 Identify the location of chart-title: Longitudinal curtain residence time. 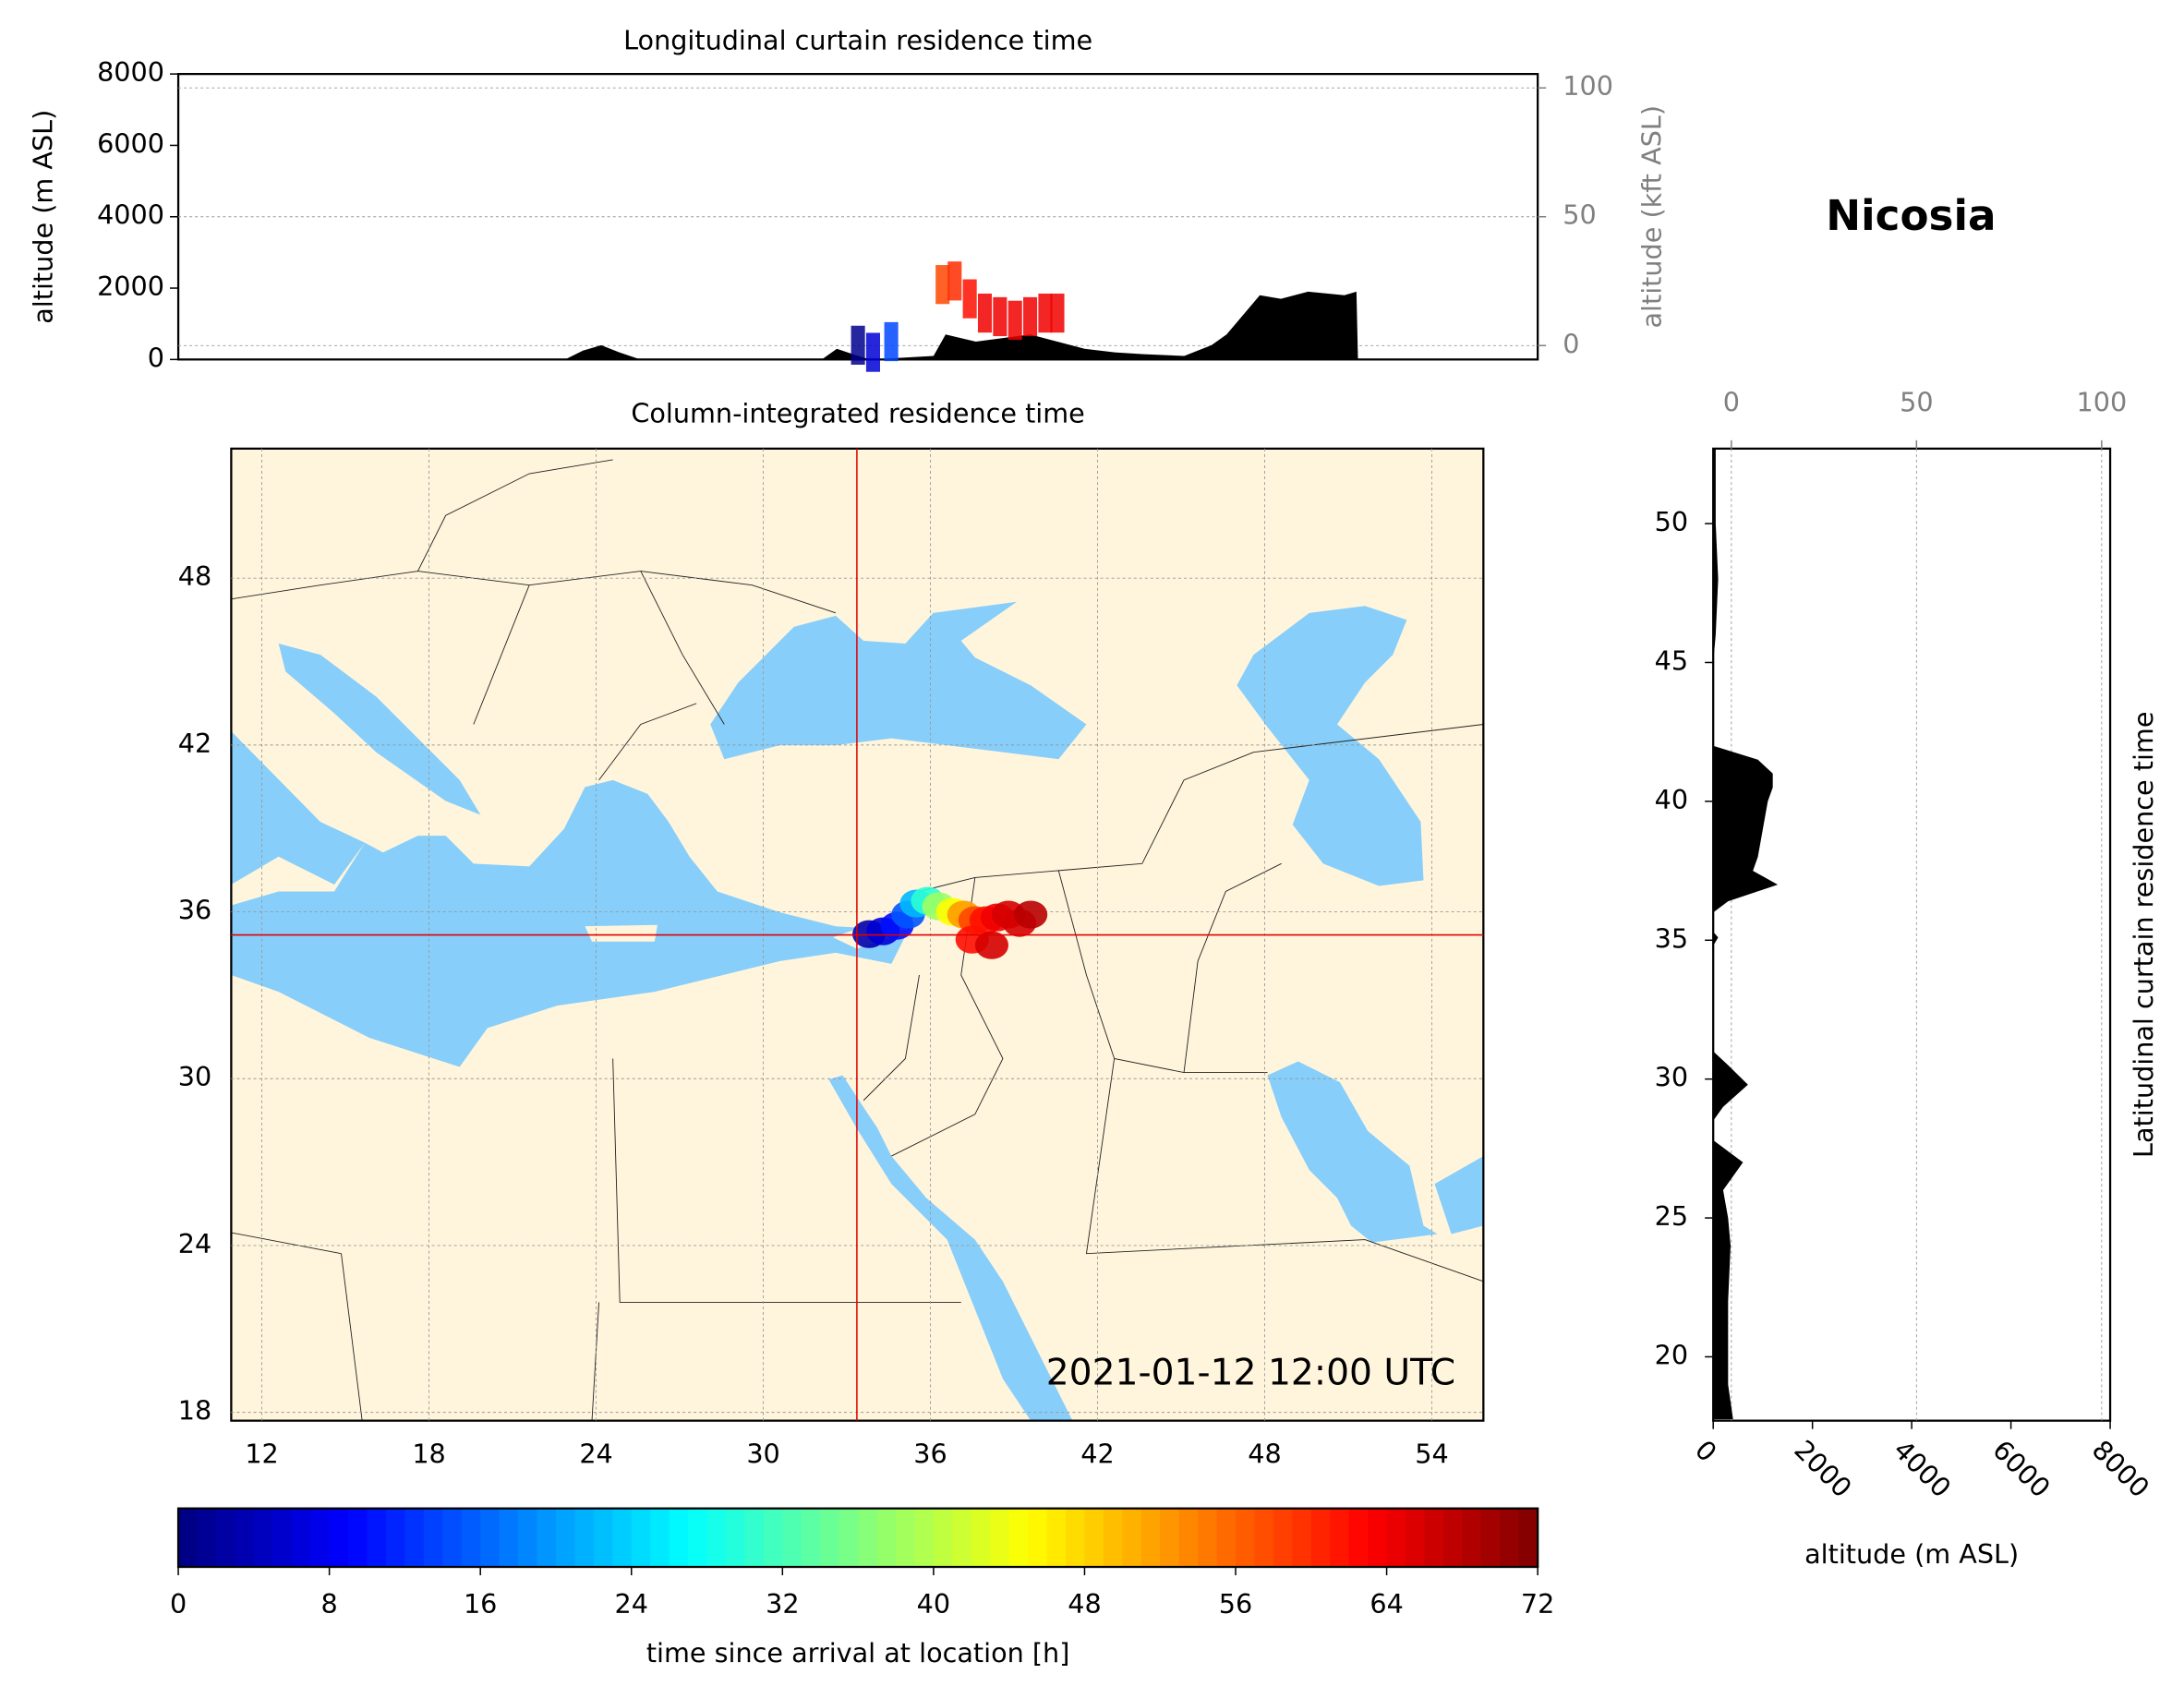
(857, 39).